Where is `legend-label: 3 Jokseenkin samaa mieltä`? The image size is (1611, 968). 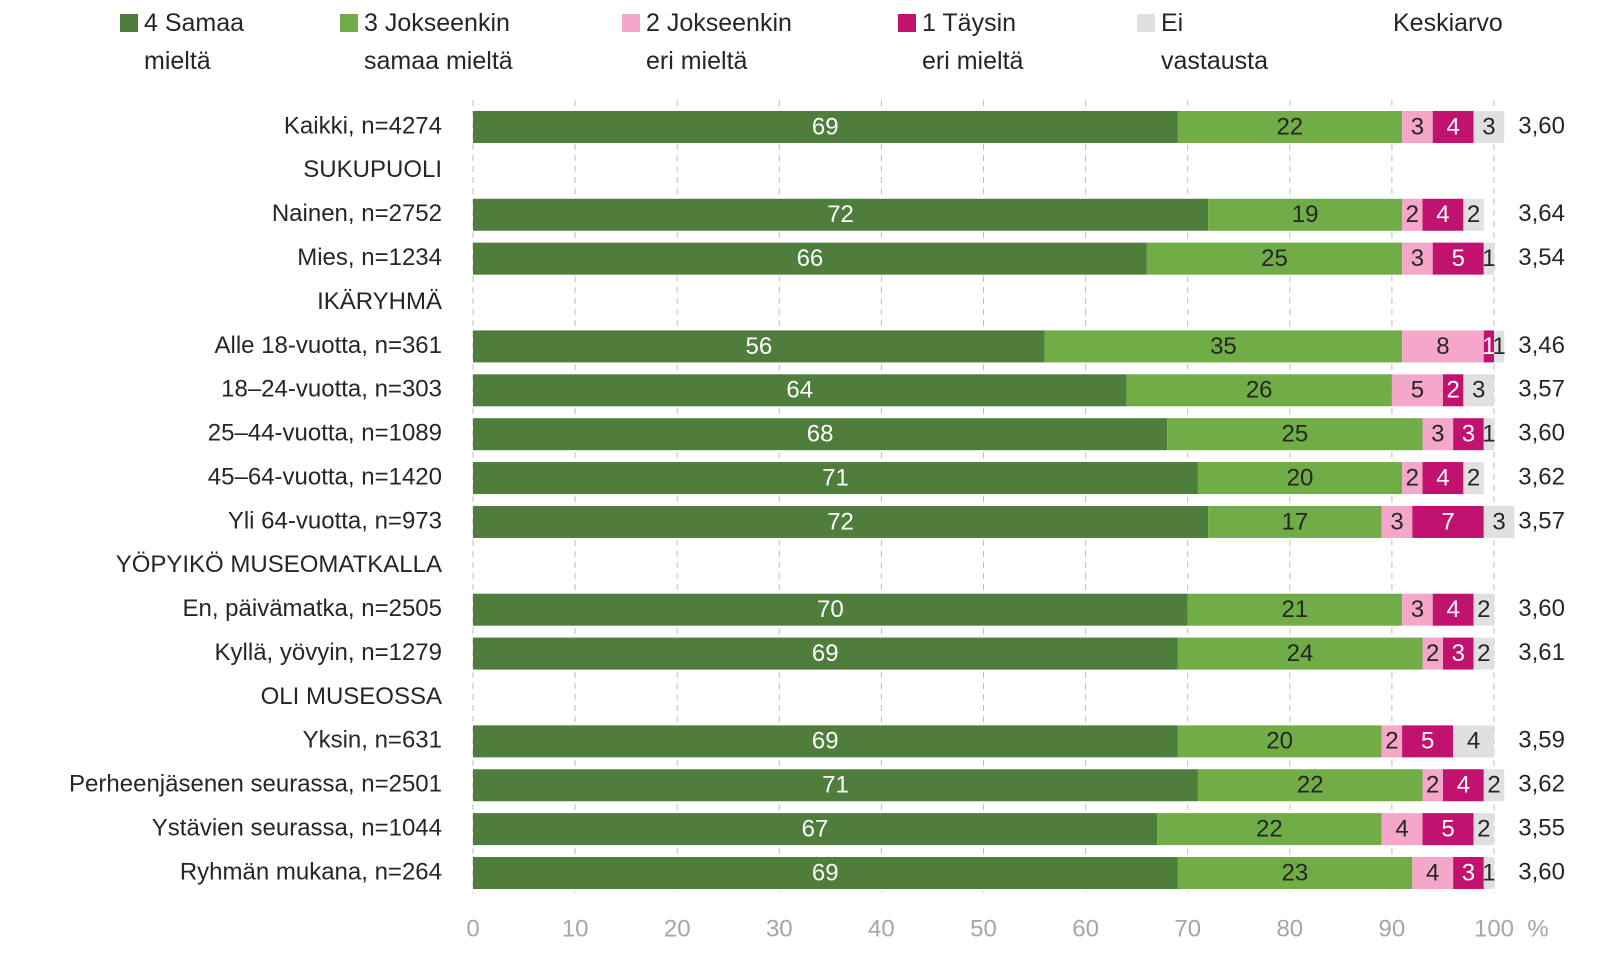 legend-label: 3 Jokseenkin samaa mieltä is located at coordinates (438, 42).